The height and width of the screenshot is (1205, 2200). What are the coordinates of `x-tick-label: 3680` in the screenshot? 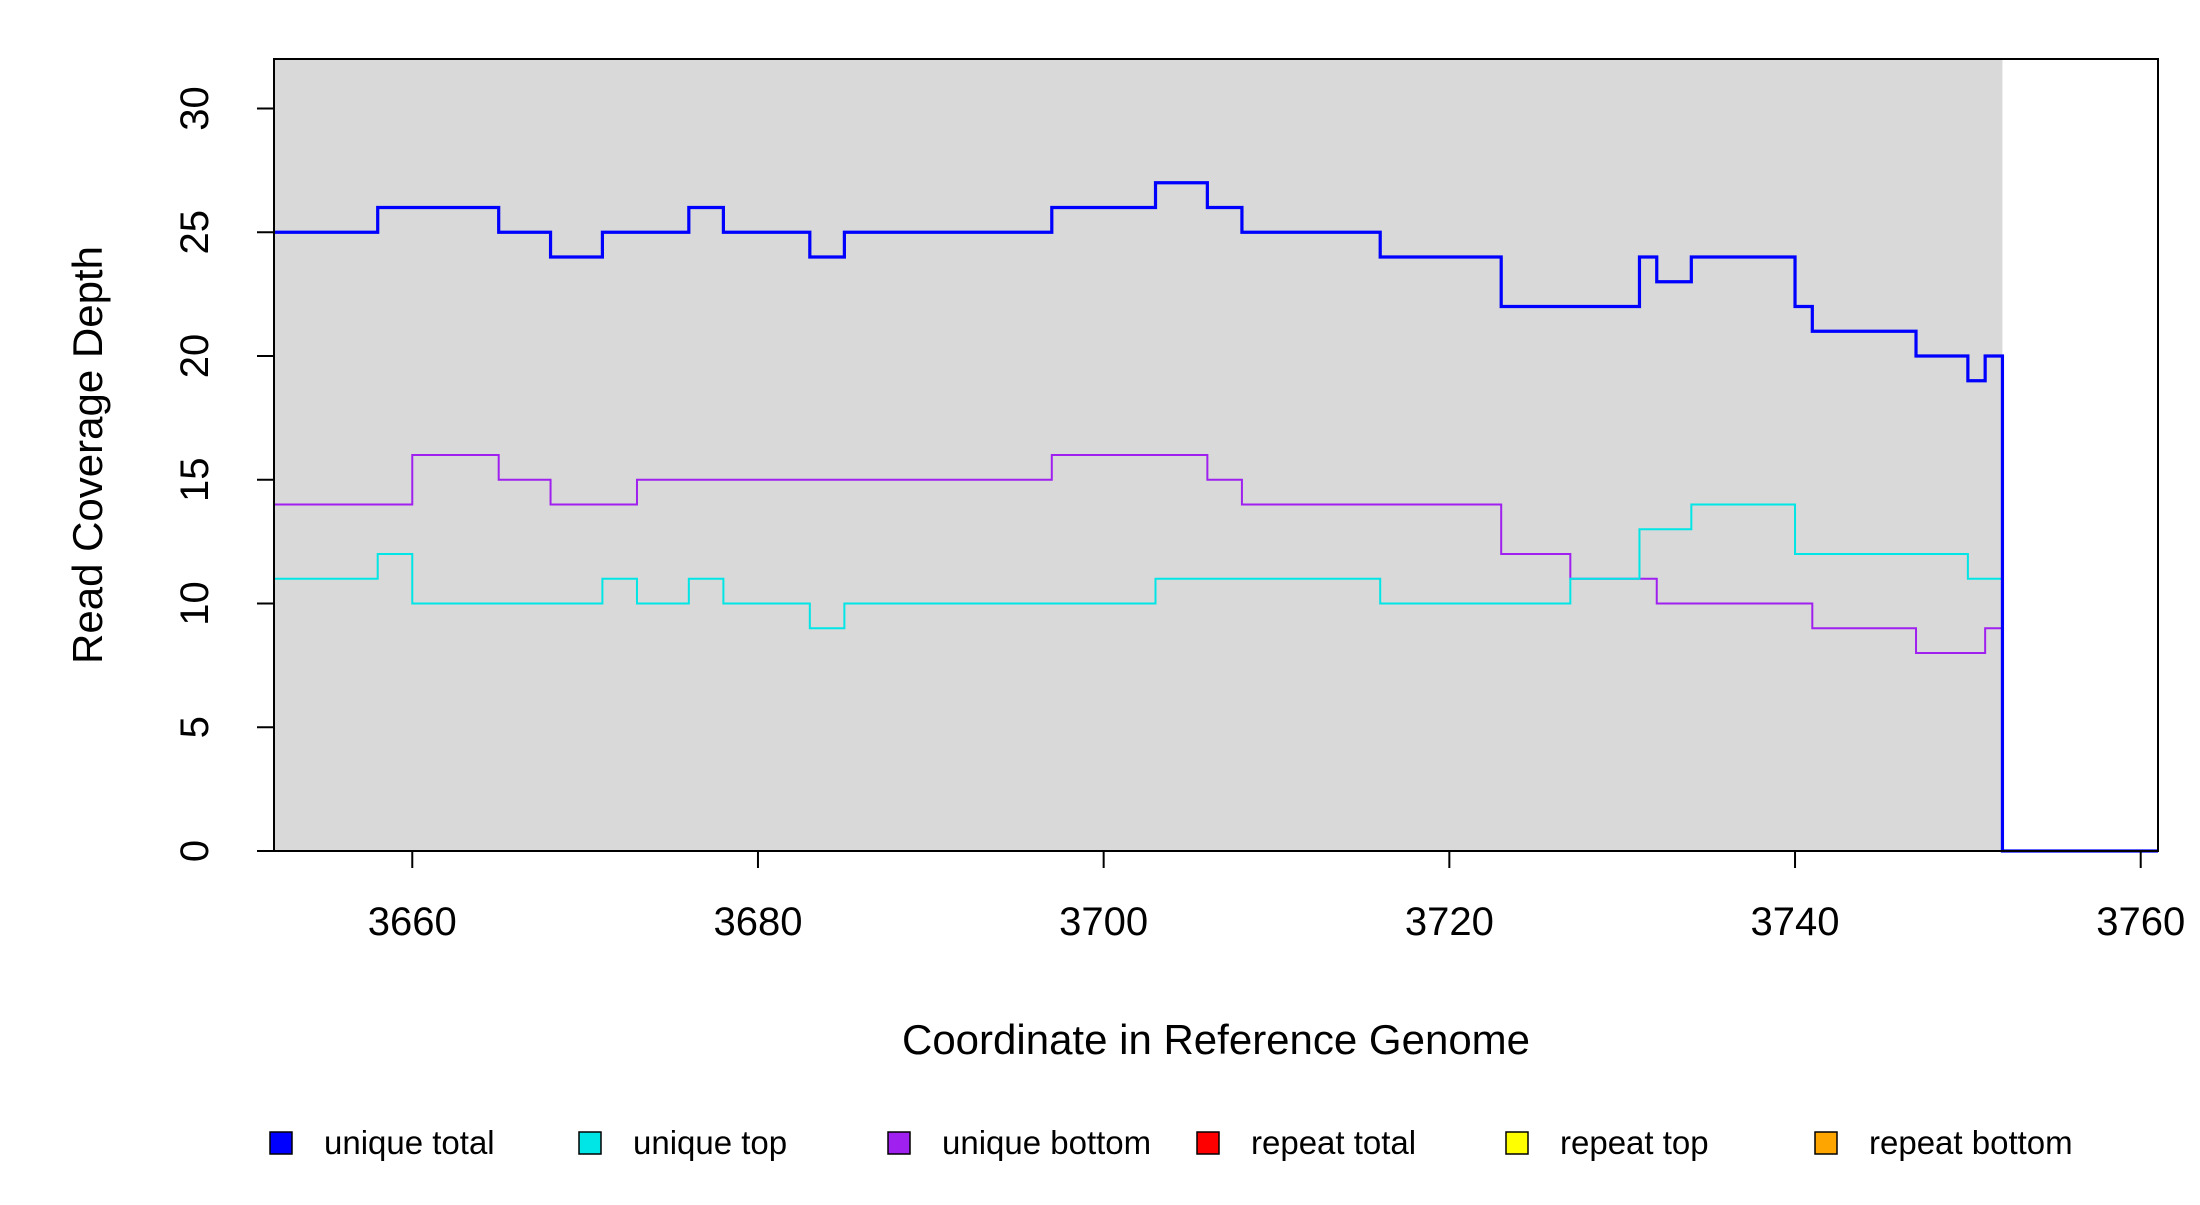 It's located at (757, 922).